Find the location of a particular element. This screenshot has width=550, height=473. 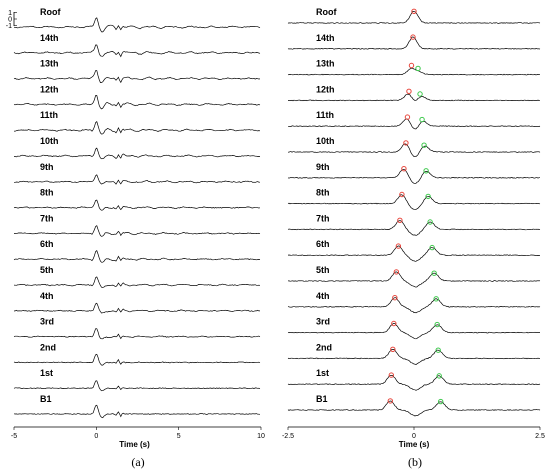

x-tick-label: 2.5 is located at coordinates (540, 436).